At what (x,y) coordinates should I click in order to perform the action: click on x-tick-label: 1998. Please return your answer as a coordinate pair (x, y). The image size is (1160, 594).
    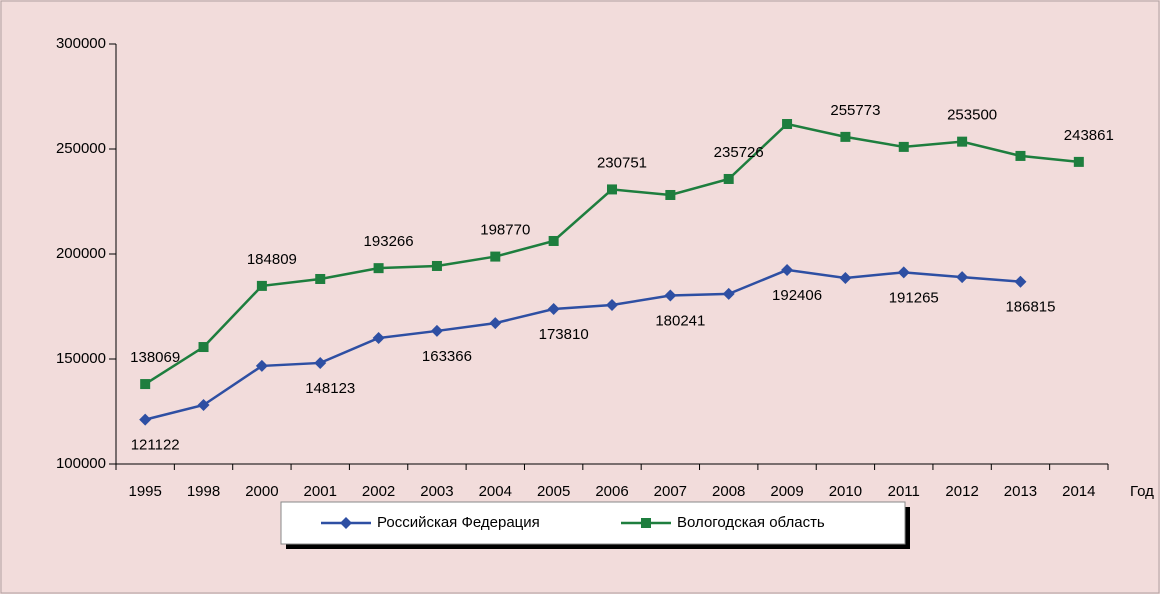
    Looking at the image, I should click on (203, 491).